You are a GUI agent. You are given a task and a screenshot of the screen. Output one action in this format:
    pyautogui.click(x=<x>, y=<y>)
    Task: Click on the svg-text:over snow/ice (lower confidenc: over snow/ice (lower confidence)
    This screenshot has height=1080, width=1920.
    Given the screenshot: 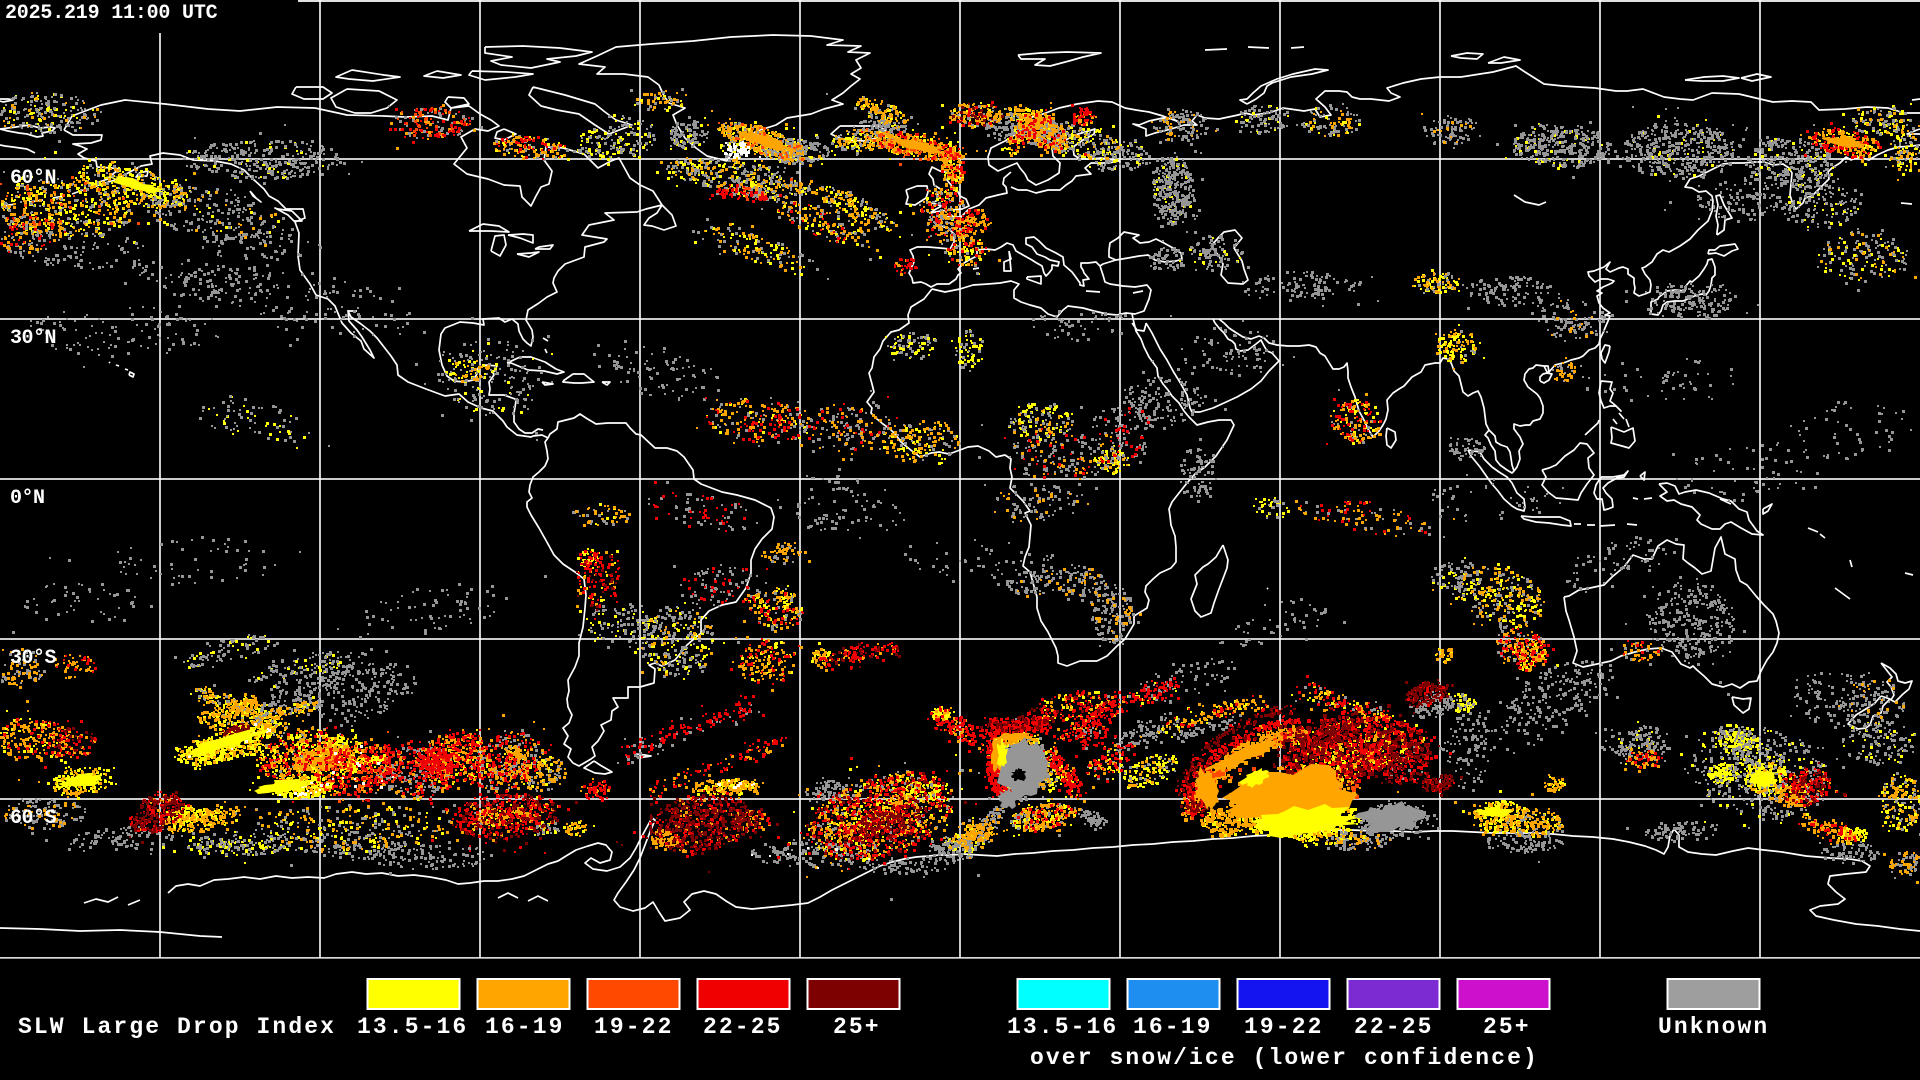 What is the action you would take?
    pyautogui.click(x=1284, y=1058)
    